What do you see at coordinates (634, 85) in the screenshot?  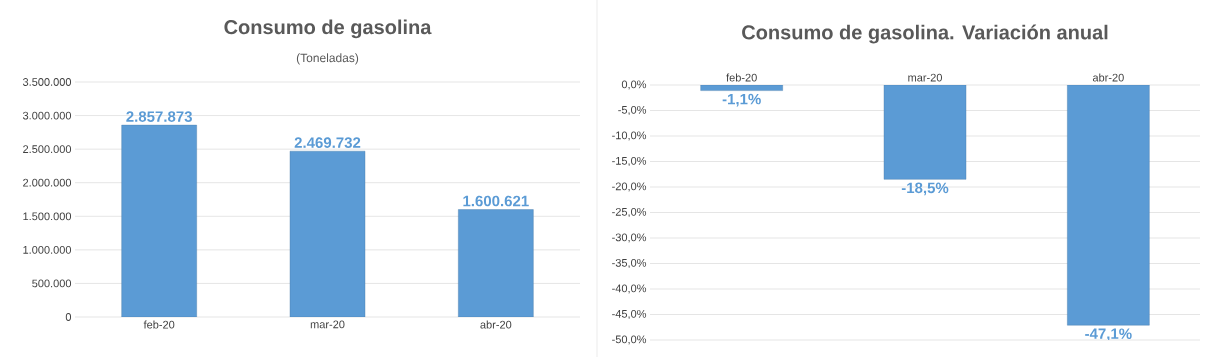 I see `y-tick-label: 0,0%` at bounding box center [634, 85].